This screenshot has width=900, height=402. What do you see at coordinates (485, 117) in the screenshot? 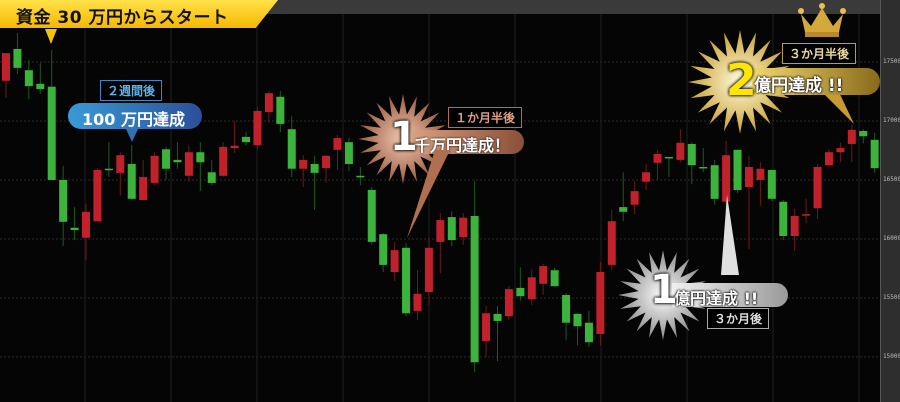
I see `callout-2-sub: １か月半後` at bounding box center [485, 117].